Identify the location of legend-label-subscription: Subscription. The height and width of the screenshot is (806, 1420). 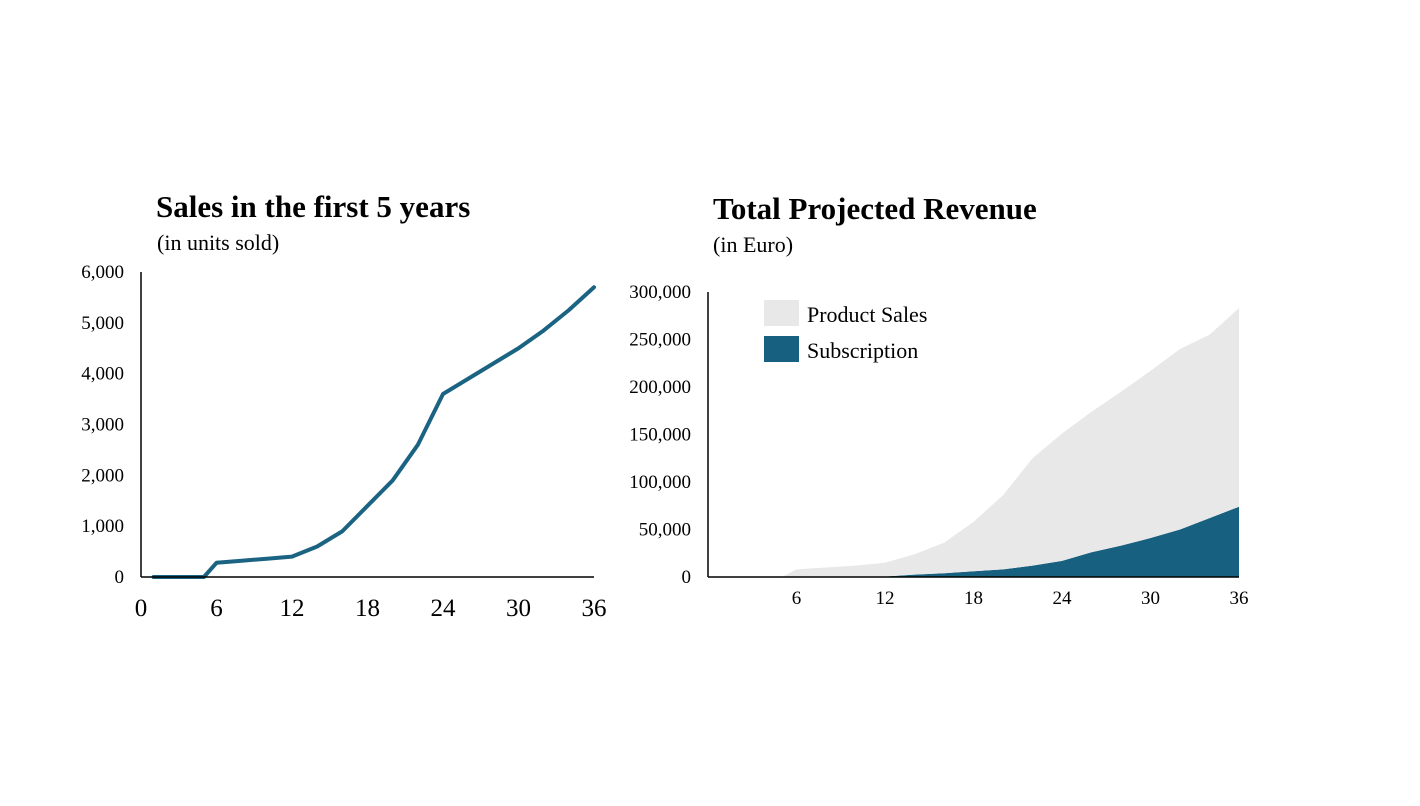
(862, 350).